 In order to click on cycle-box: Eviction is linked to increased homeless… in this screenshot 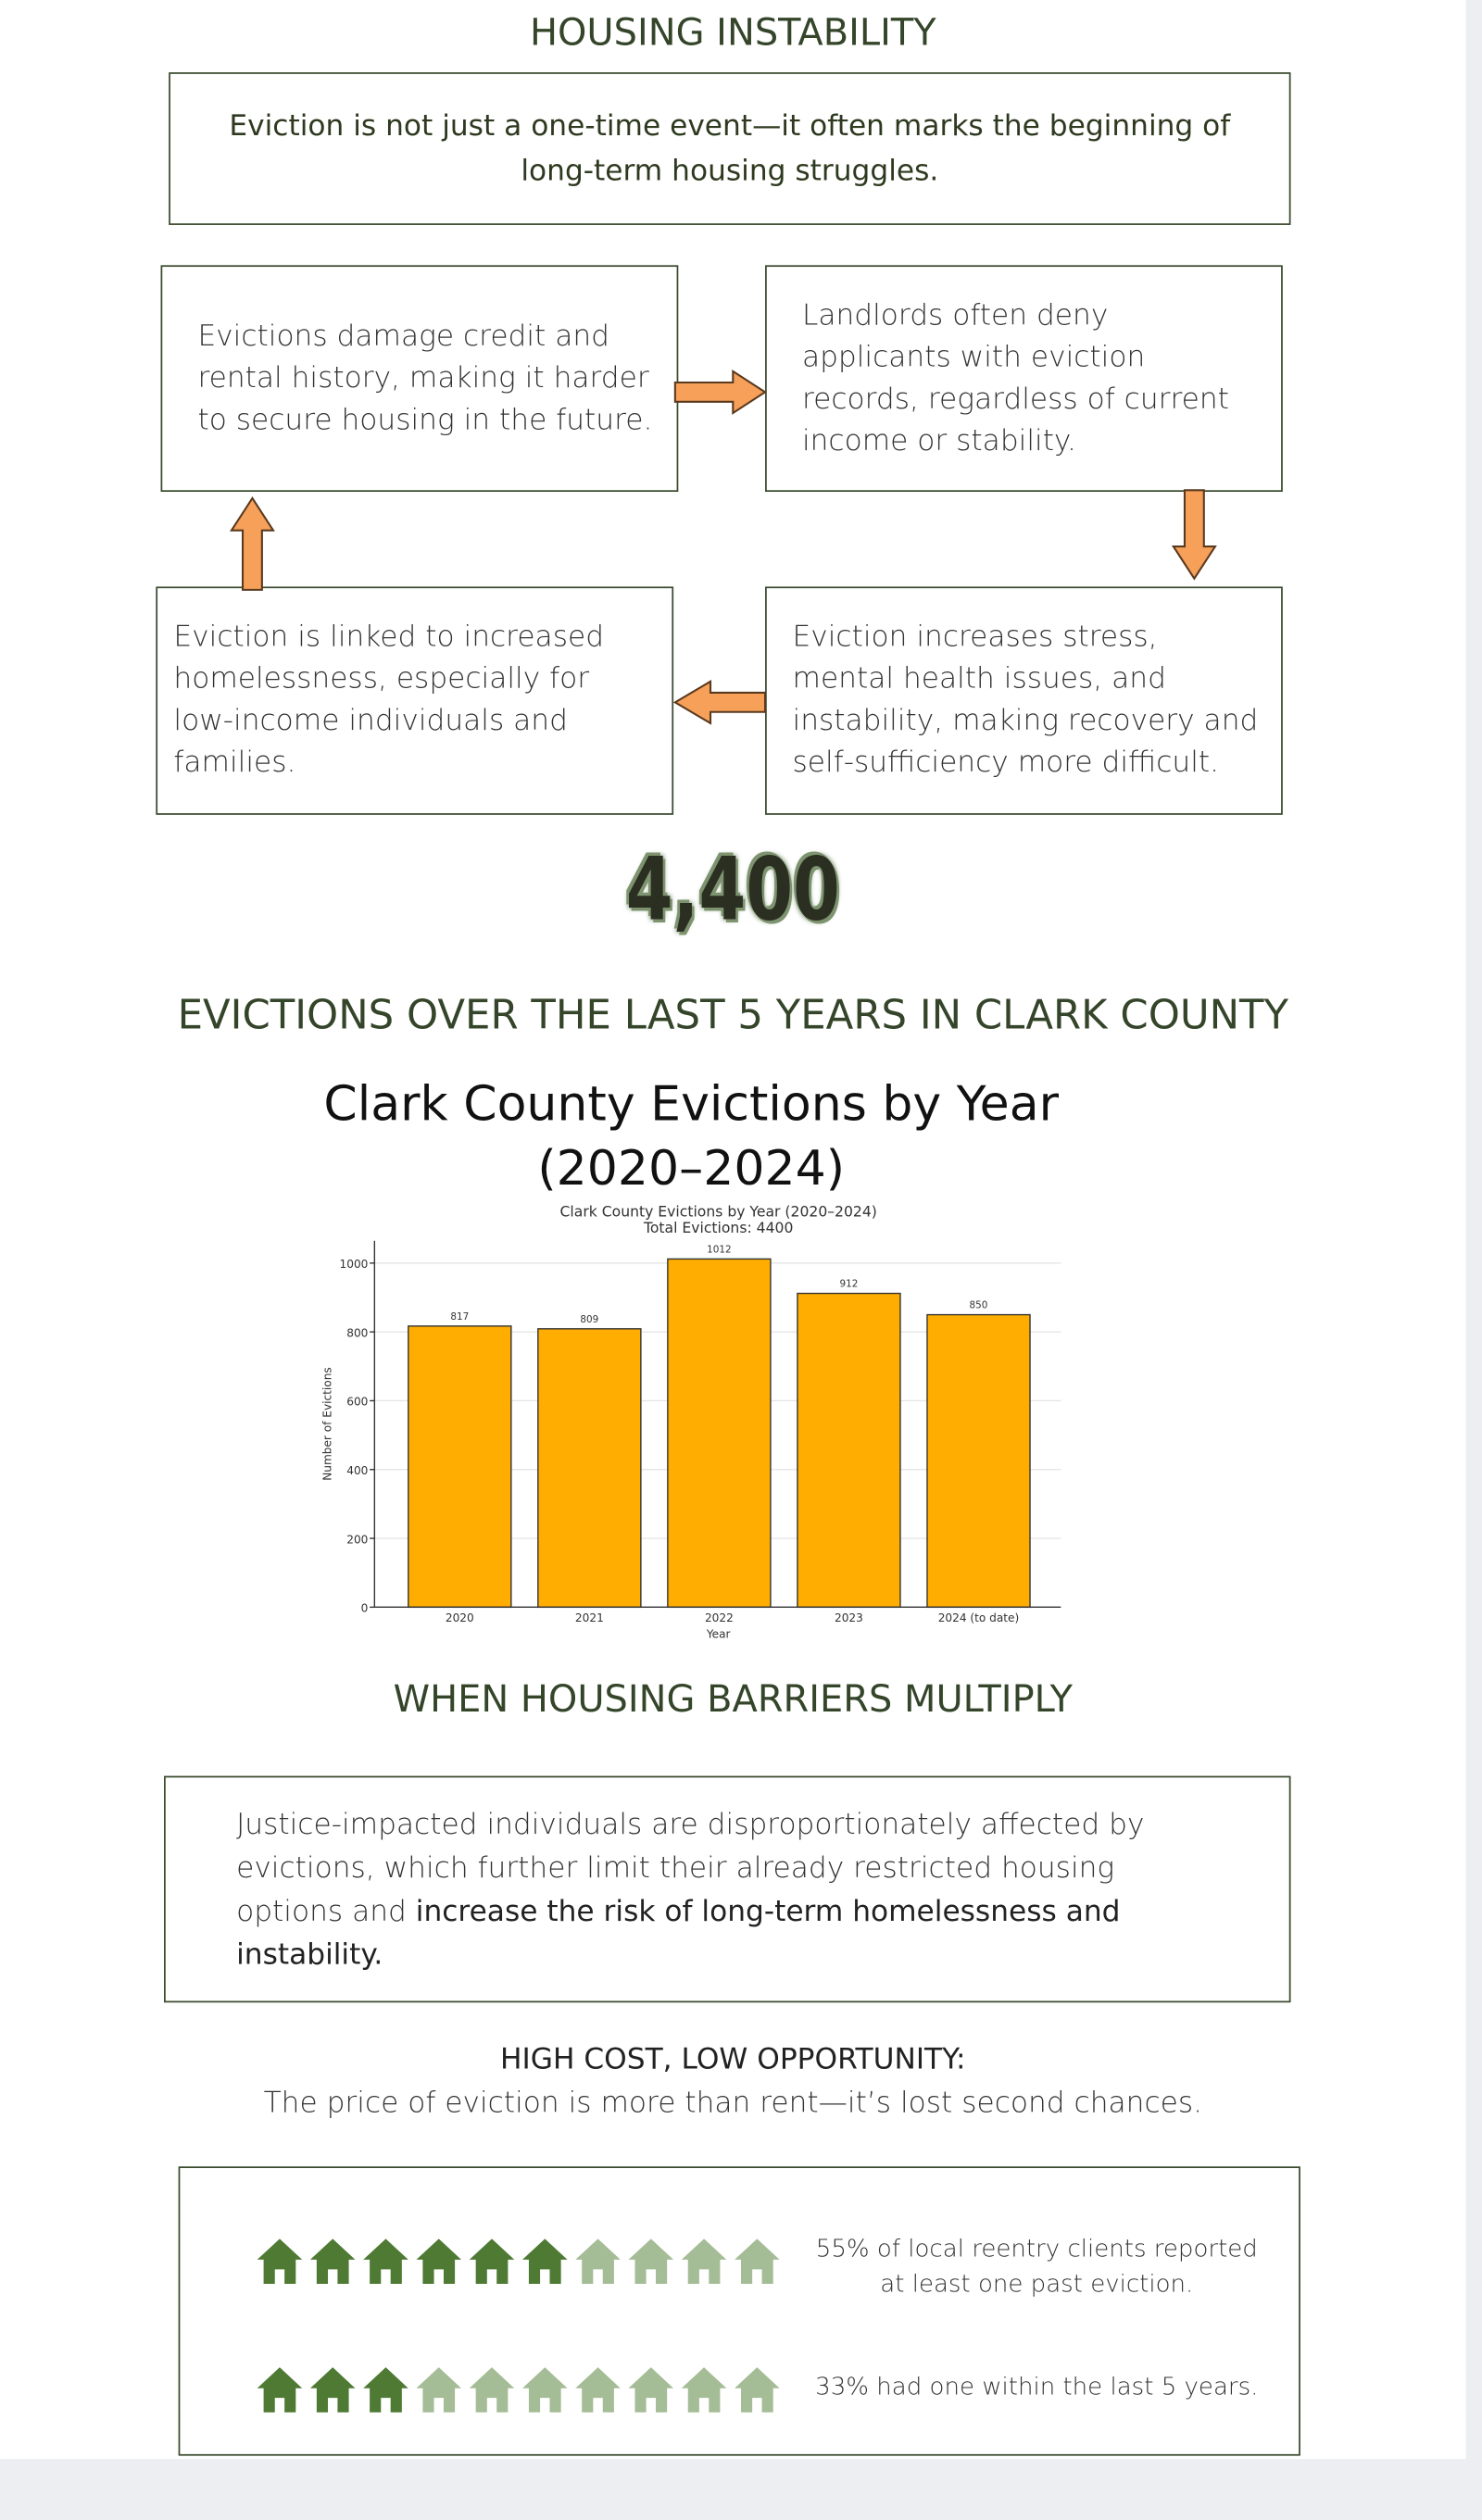, I will do `click(415, 700)`.